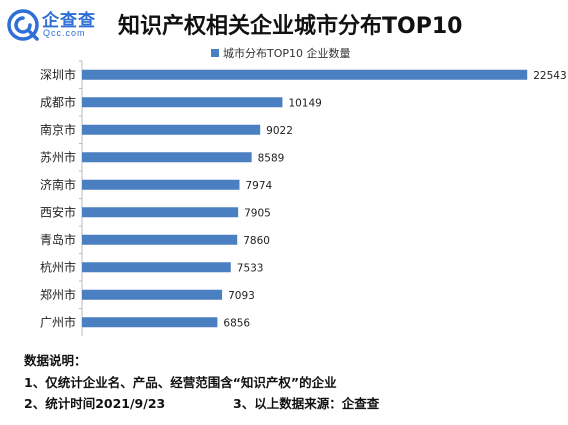 The image size is (568, 425). I want to click on category-label: 苏州市, so click(58, 156).